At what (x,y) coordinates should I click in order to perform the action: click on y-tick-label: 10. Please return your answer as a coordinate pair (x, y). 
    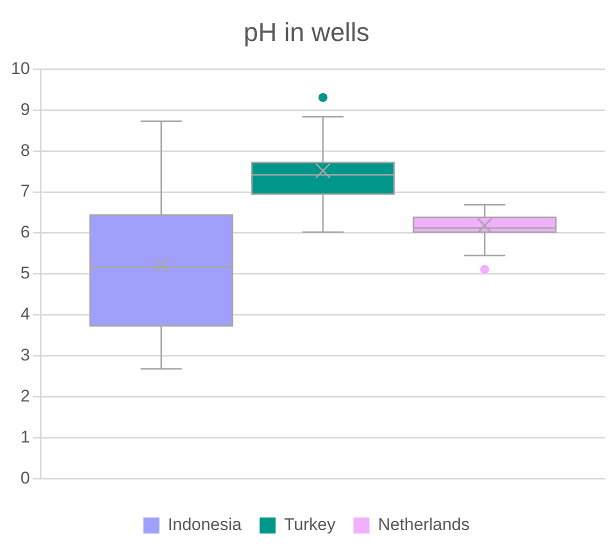
    Looking at the image, I should click on (20, 68).